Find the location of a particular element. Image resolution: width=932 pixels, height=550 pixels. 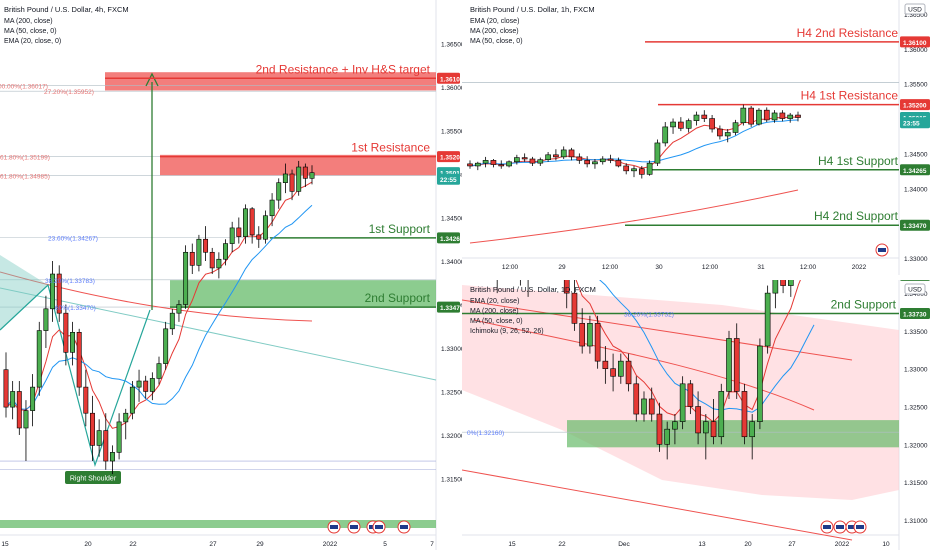

left-indicator-label: MA (50, close, 0) is located at coordinates (30, 31).